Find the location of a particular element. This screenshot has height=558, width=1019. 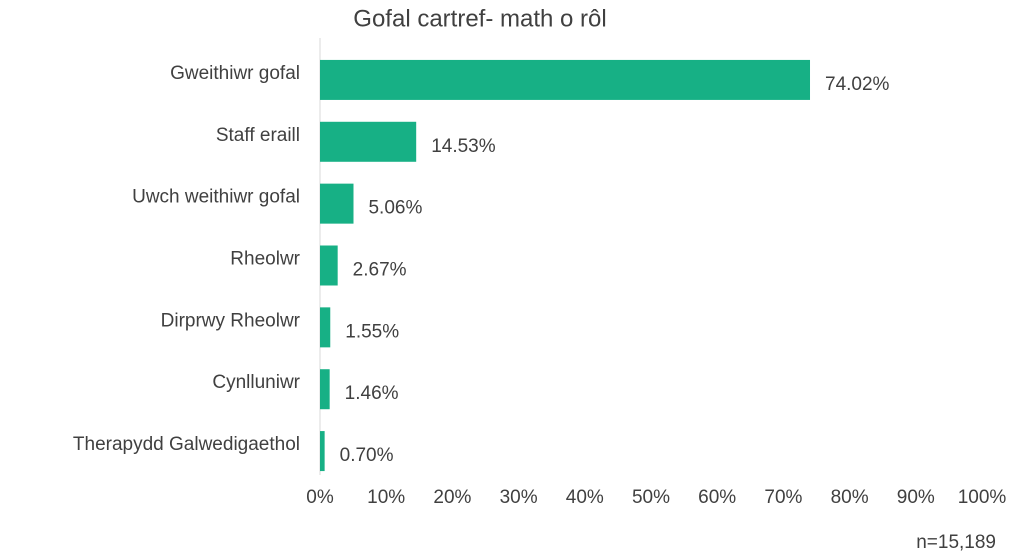

x-tick-label: 50% is located at coordinates (651, 497).